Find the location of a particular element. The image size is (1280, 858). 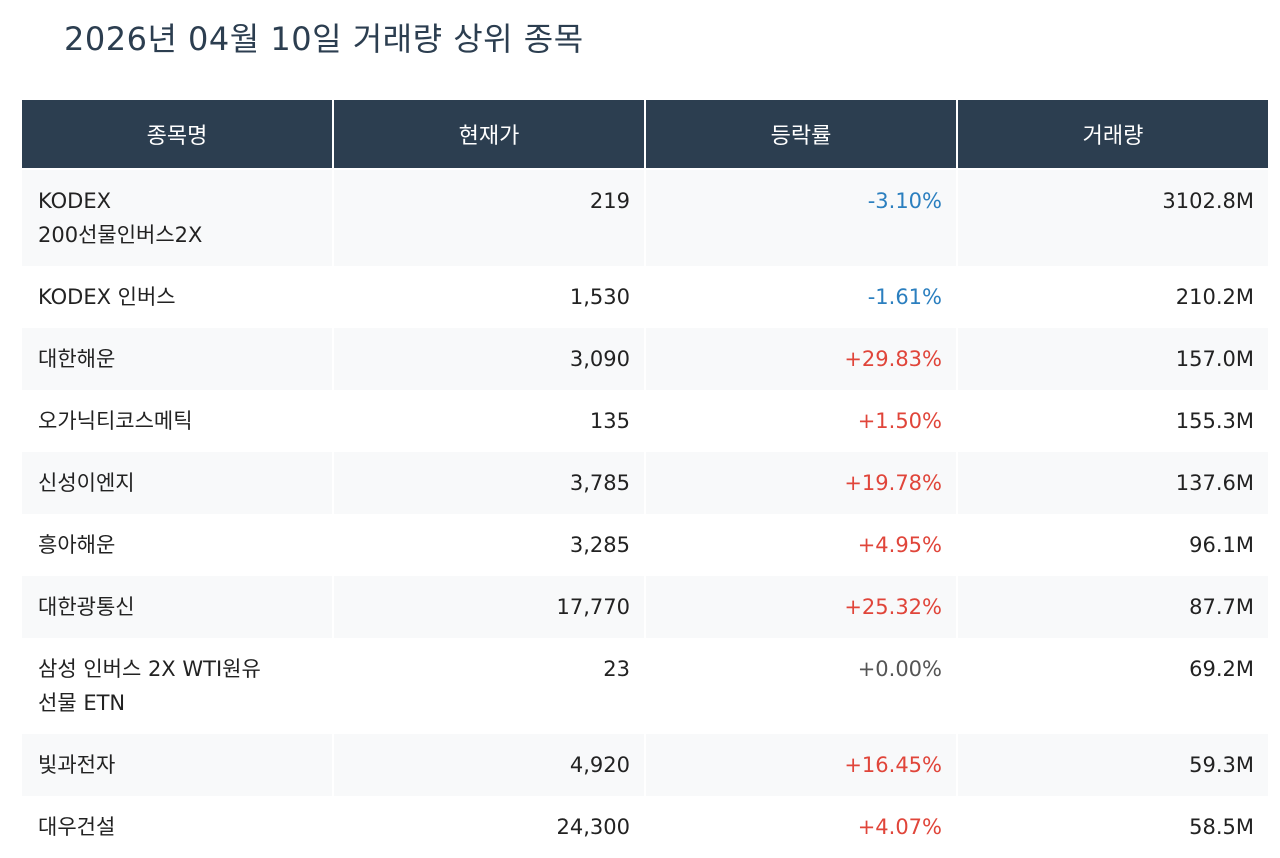

table-row: 빛과전자 4,920 +16.45% 59.3M is located at coordinates (645, 765).